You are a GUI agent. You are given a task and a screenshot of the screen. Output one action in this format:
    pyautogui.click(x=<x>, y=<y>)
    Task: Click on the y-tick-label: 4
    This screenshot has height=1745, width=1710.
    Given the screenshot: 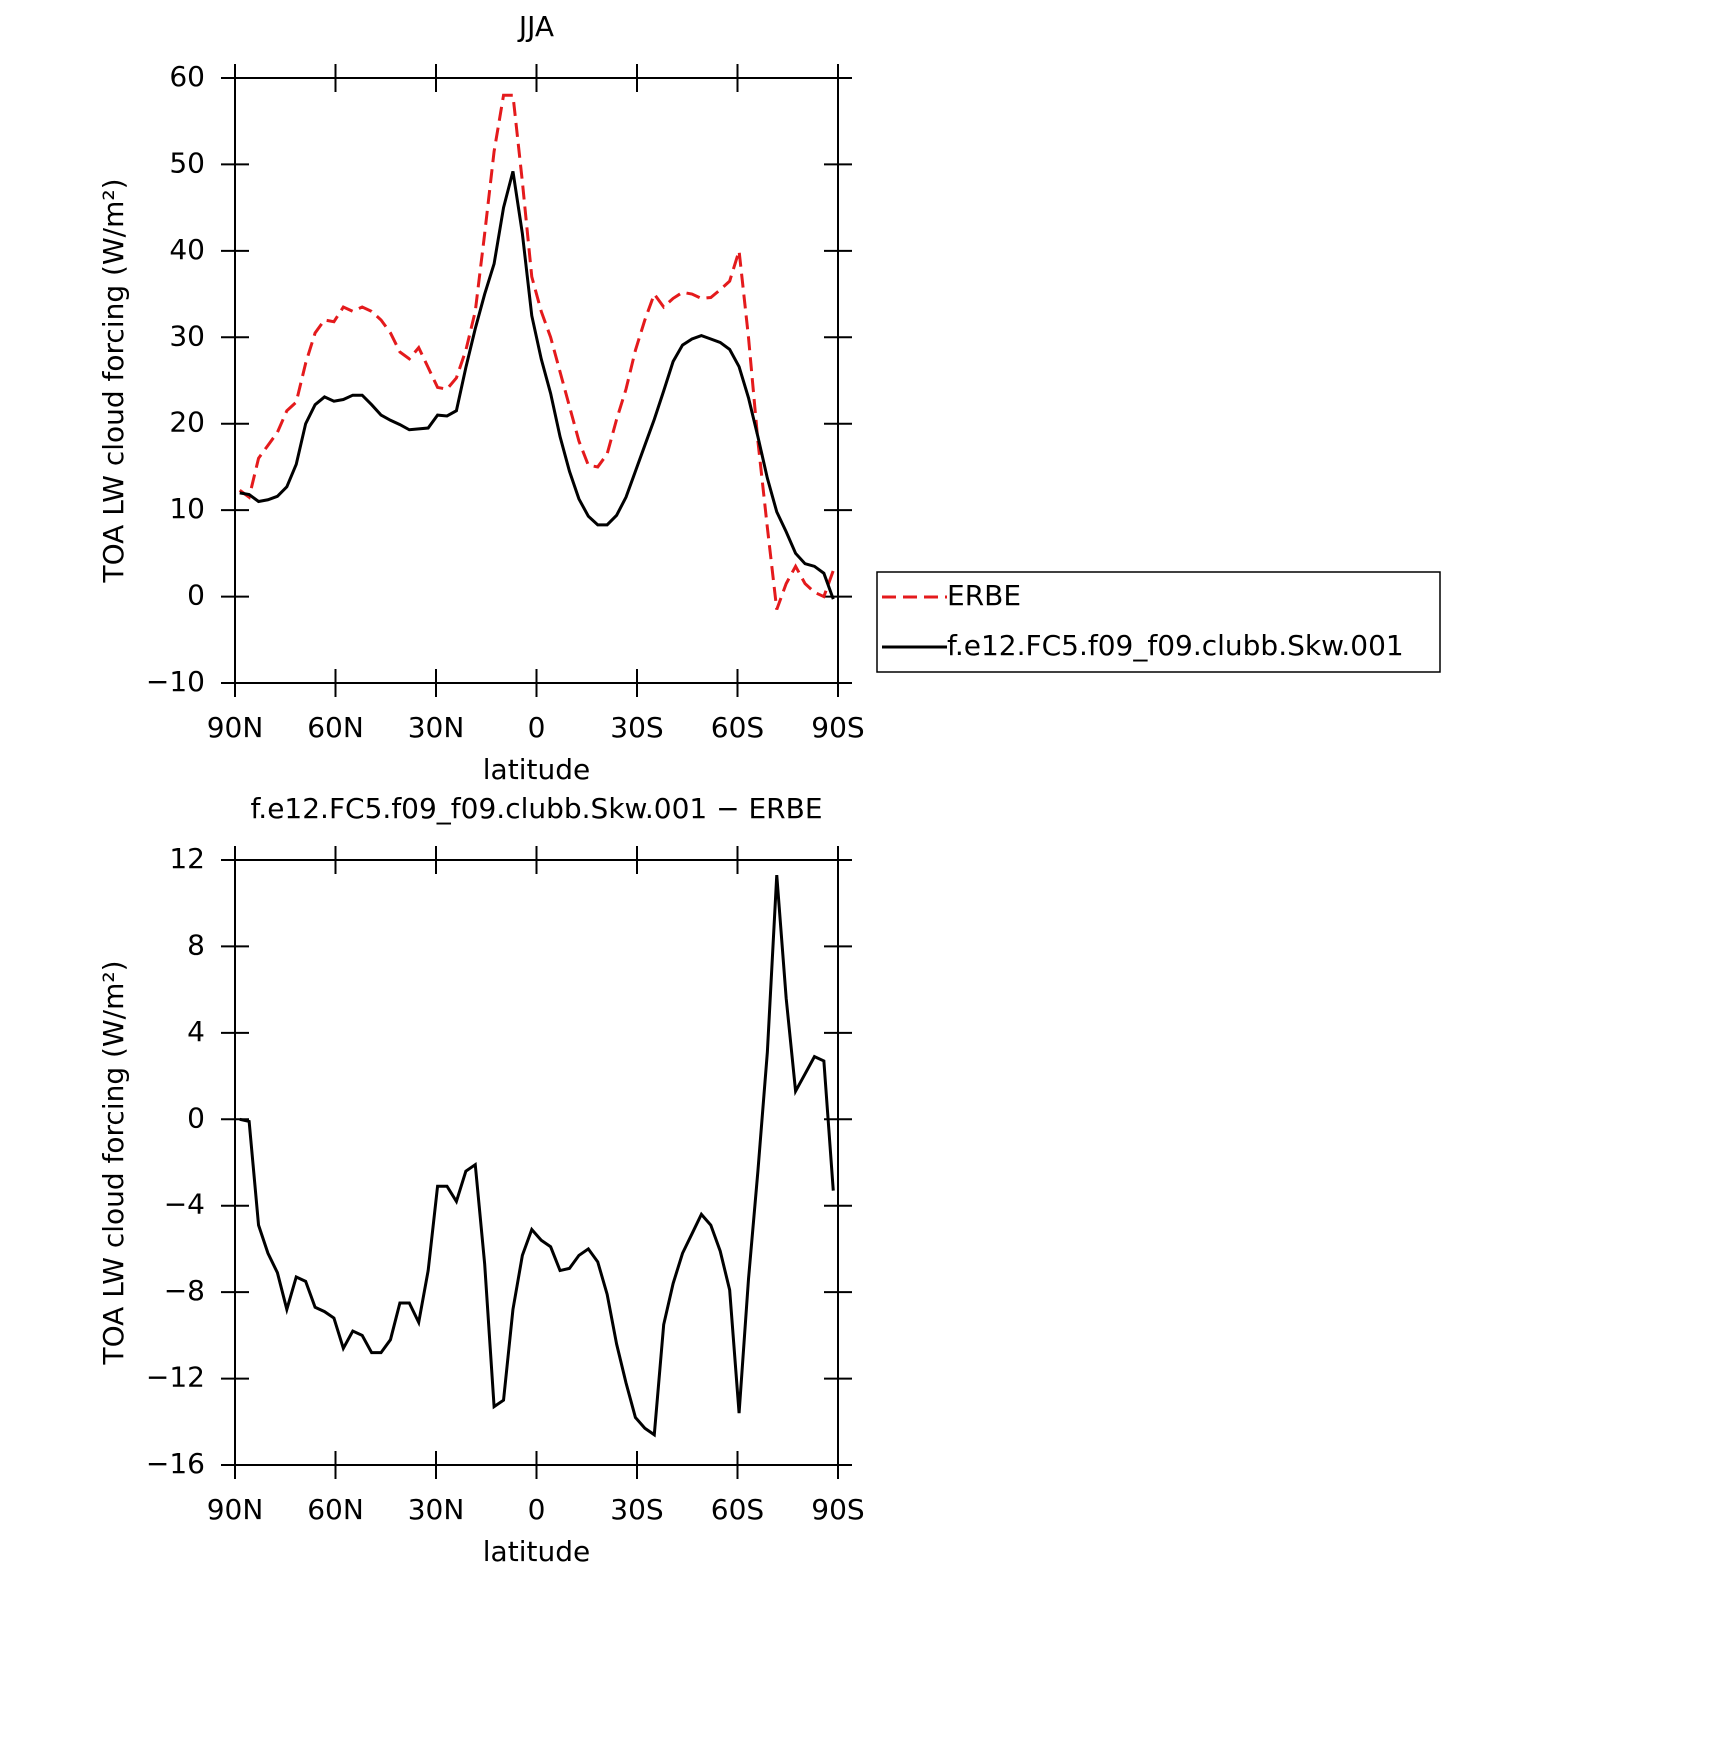 What is the action you would take?
    pyautogui.click(x=196, y=1031)
    